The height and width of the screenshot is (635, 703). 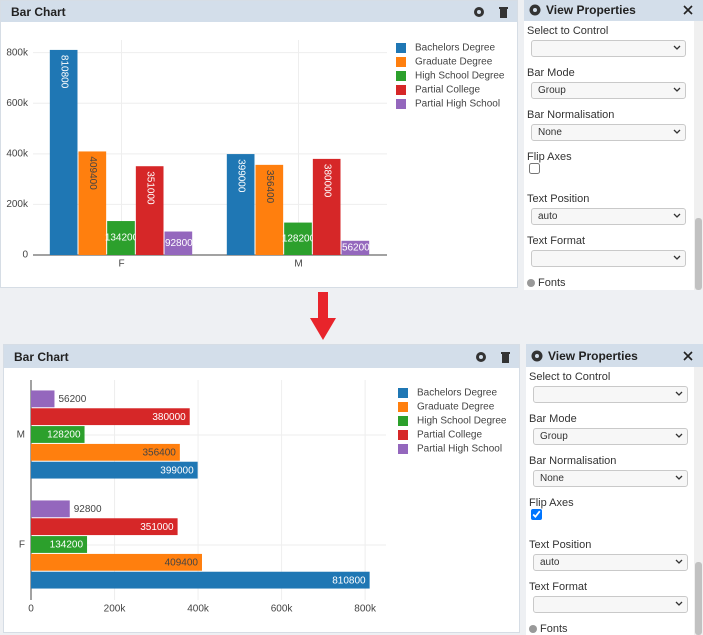 I want to click on field: Text Position auto, so click(x=609, y=560).